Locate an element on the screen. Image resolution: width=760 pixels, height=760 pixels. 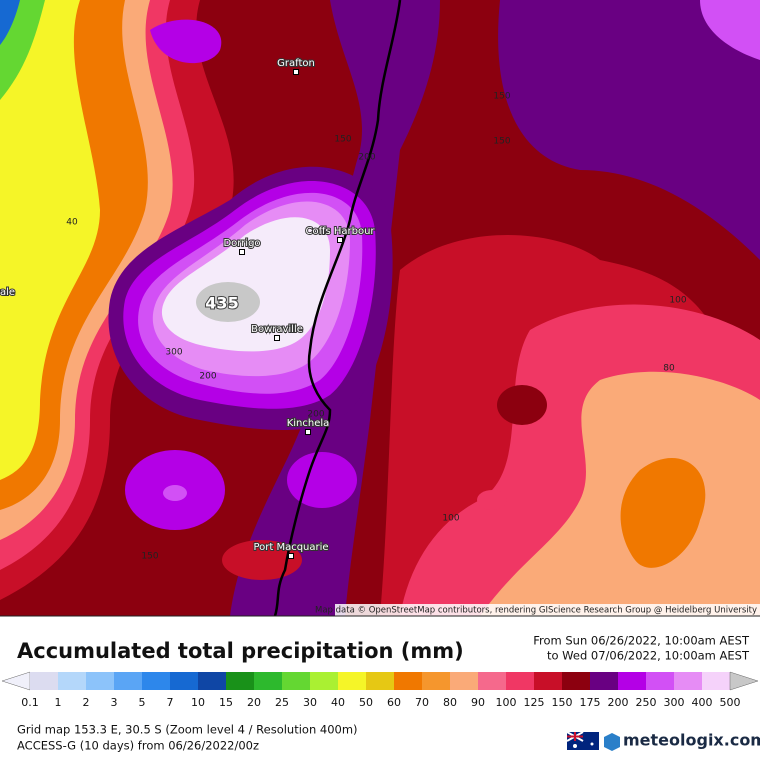
colorbar-tick-label: 250 is located at coordinates (646, 702).